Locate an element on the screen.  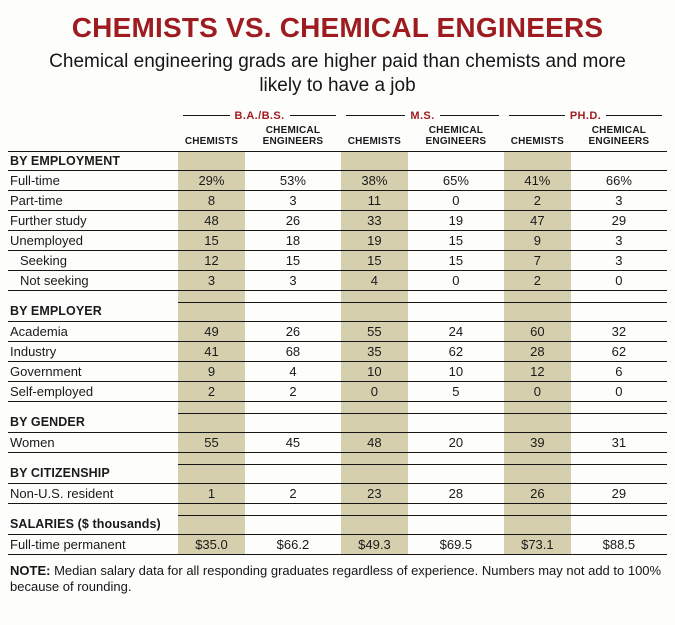
degree-header-row: B.A./B.S. M.S. PH.D. is located at coordinates (337, 116).